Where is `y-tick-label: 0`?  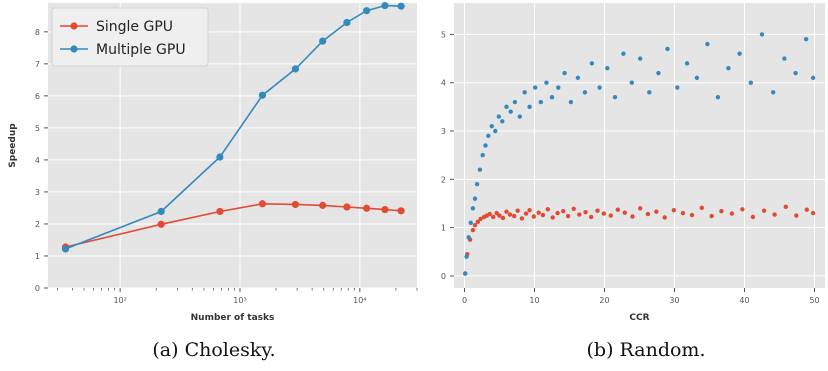 y-tick-label: 0 is located at coordinates (443, 276).